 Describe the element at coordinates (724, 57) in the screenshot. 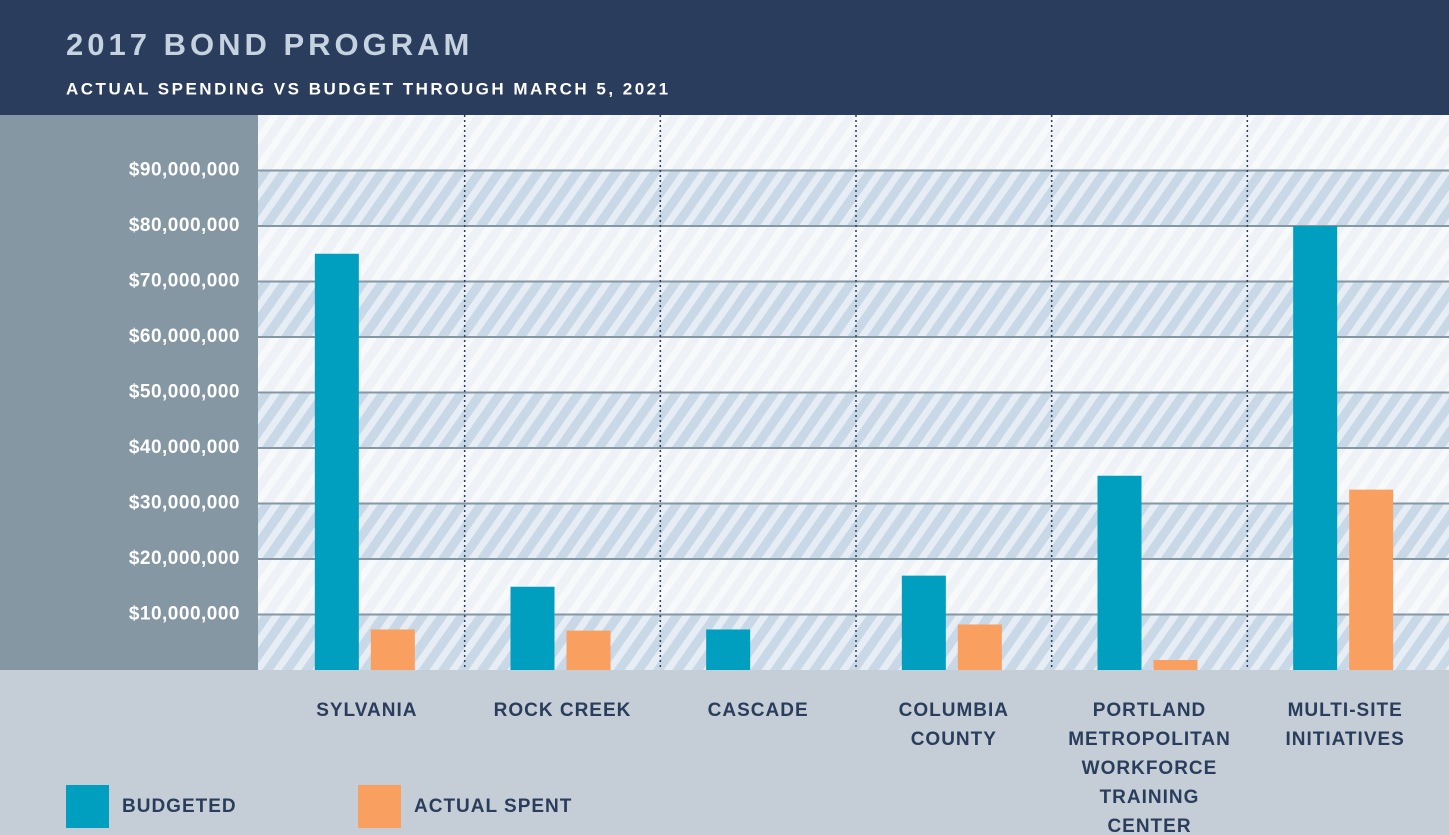

I see `header` at that location.